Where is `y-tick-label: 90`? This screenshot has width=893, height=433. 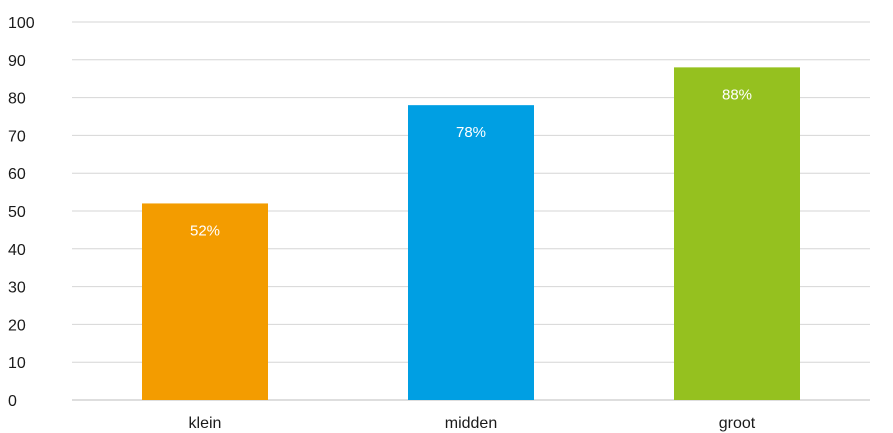
y-tick-label: 90 is located at coordinates (17, 61).